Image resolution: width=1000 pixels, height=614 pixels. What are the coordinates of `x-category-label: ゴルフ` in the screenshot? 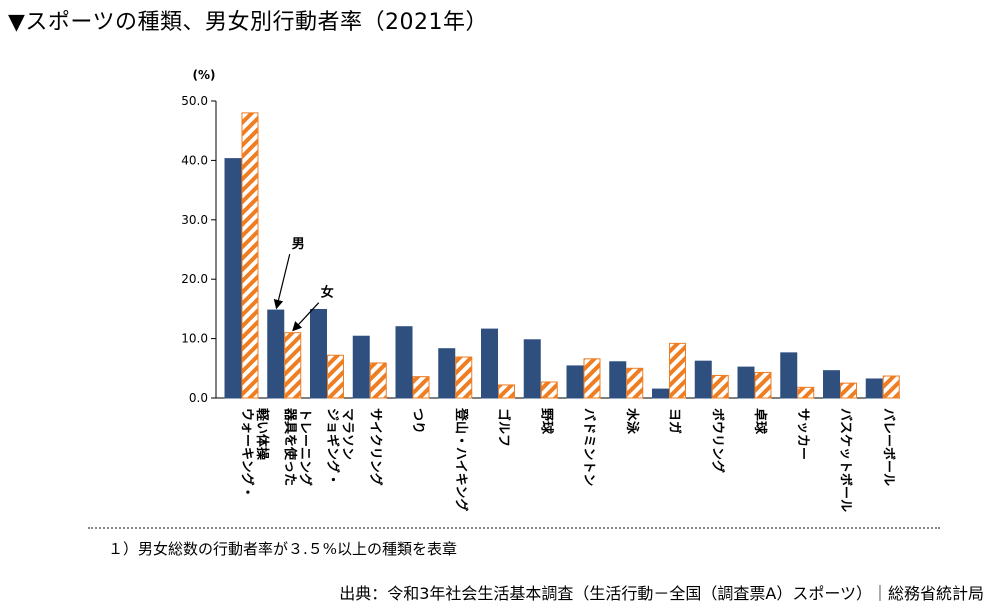 It's located at (504, 427).